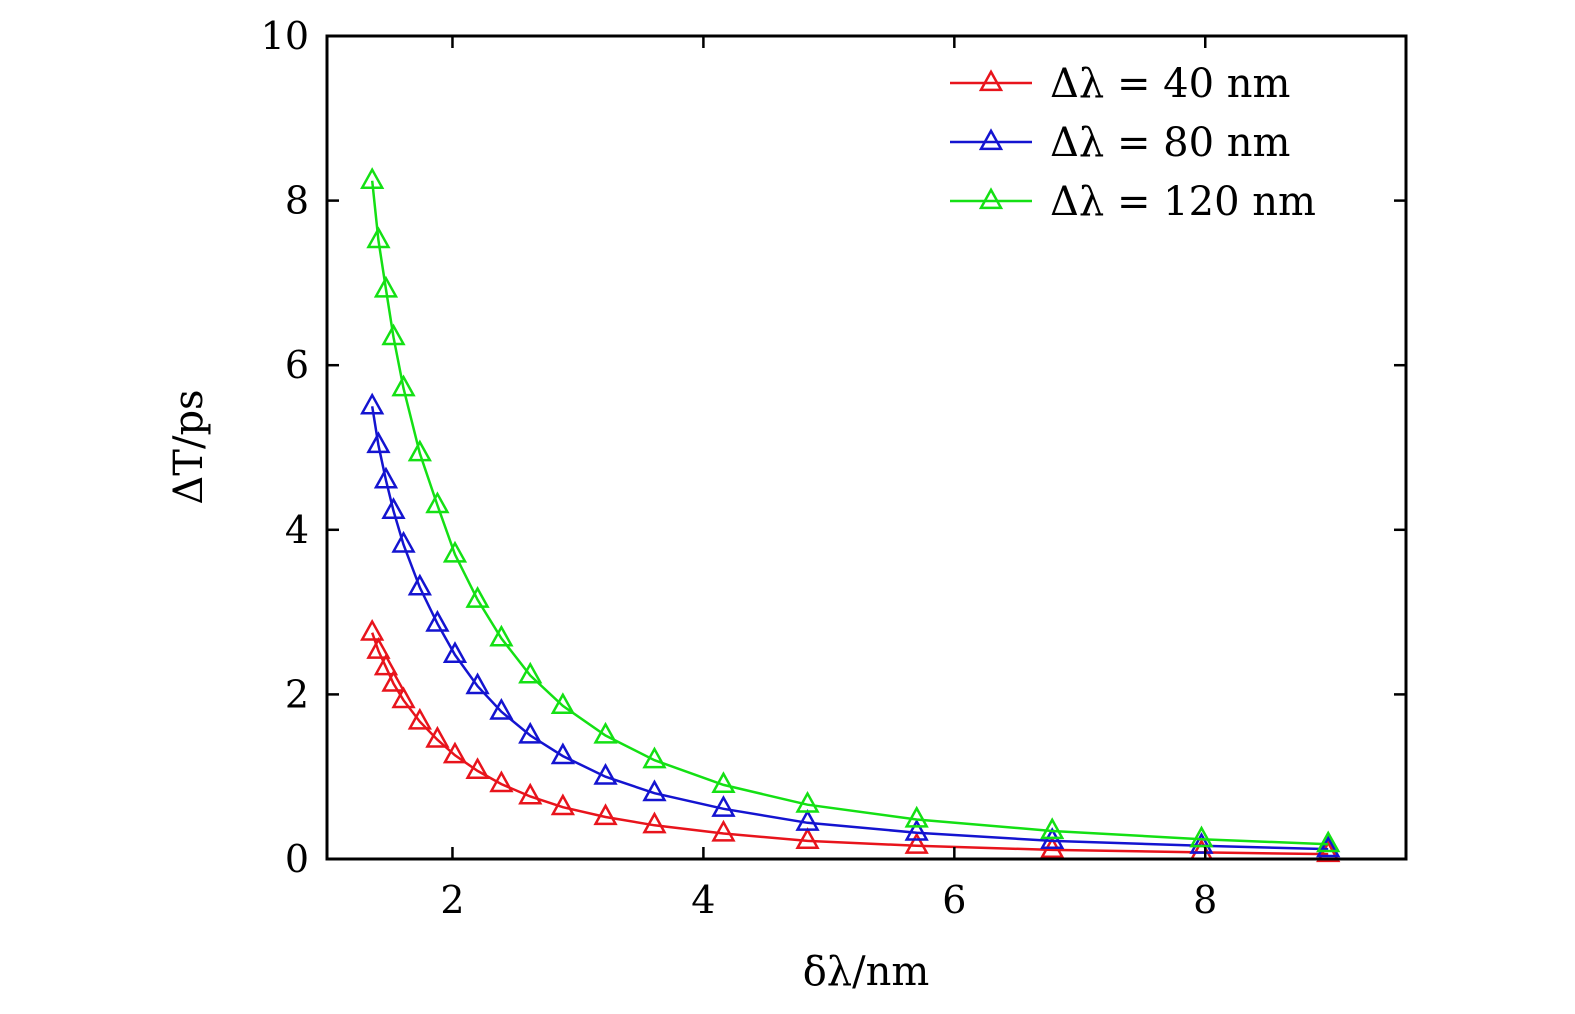 The image size is (1575, 1014). I want to click on legend-item: Δλ = 120 nm, so click(1133, 202).